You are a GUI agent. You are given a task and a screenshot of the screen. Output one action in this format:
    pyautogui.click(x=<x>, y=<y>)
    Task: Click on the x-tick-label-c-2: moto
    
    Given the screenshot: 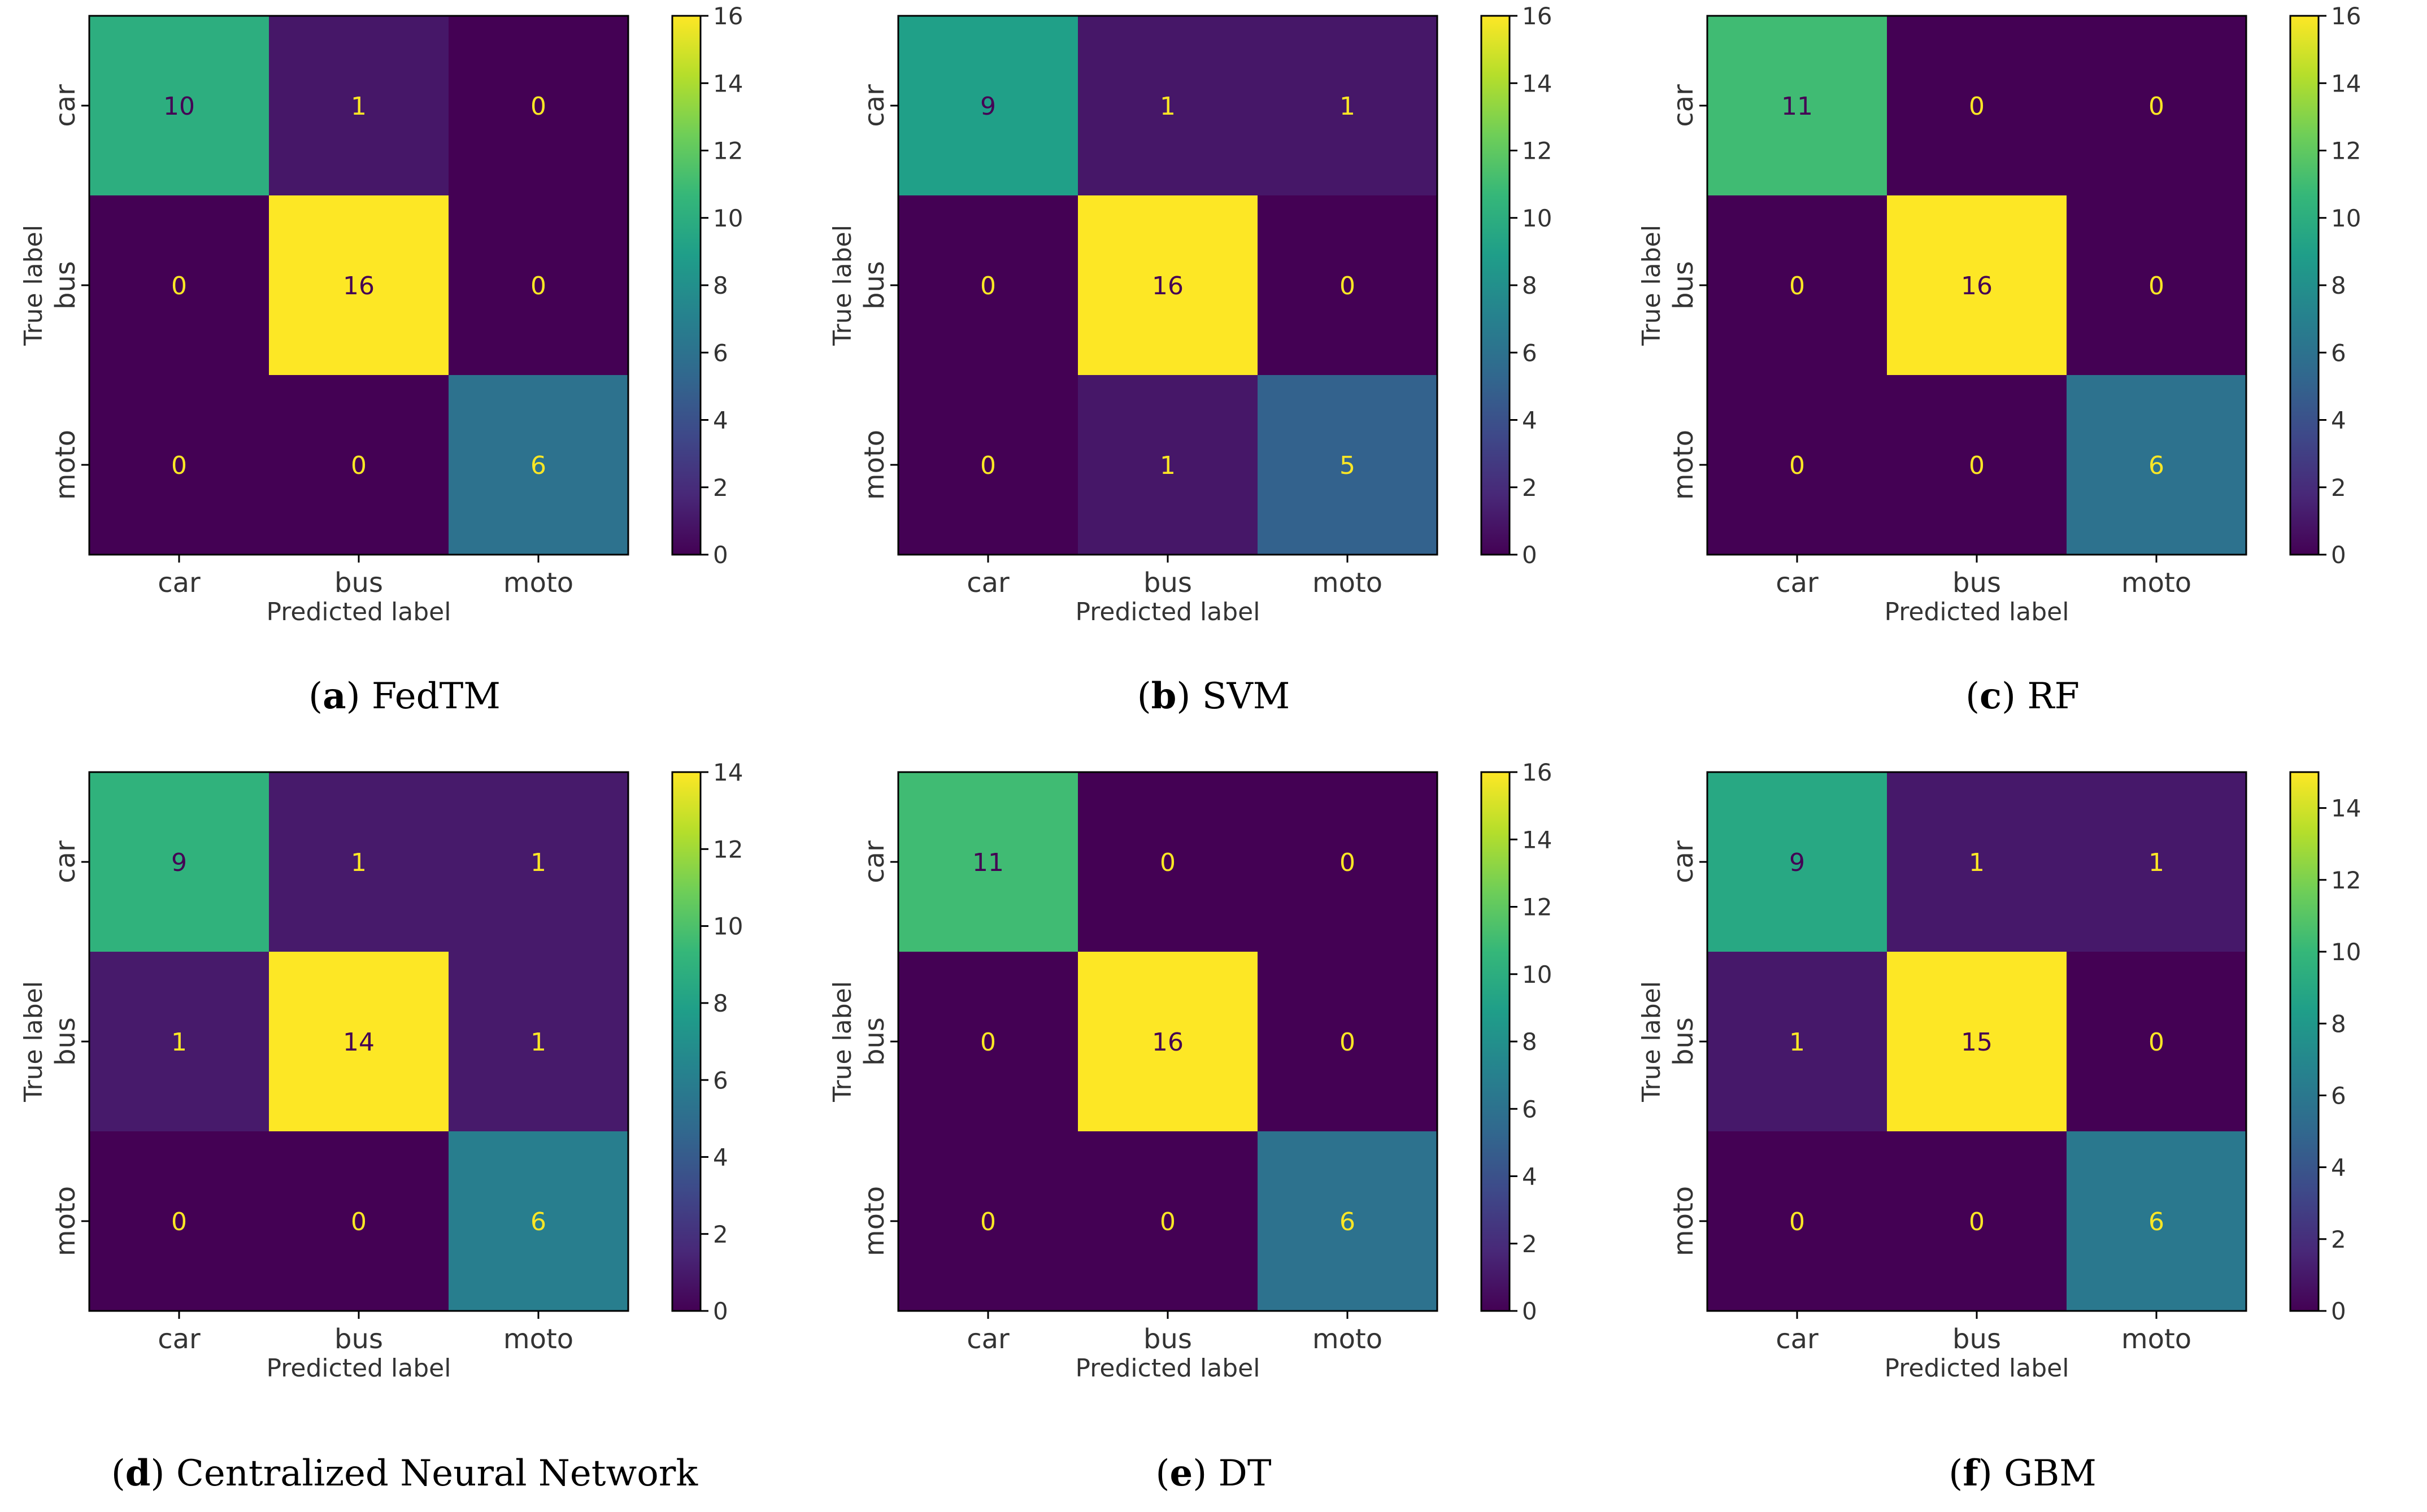 What is the action you would take?
    pyautogui.click(x=2156, y=583)
    